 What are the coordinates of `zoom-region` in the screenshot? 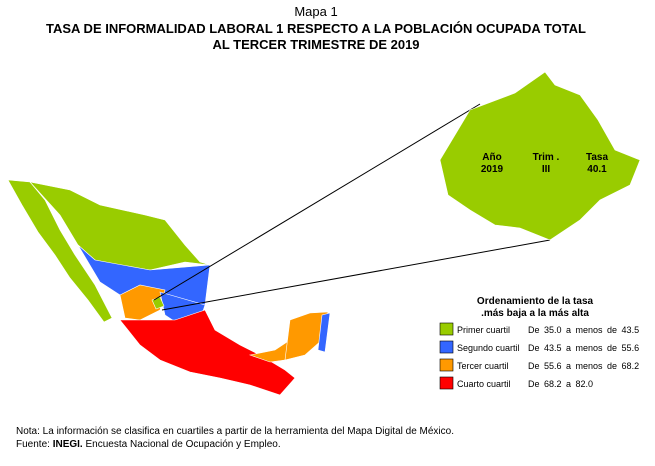 It's located at (540, 156).